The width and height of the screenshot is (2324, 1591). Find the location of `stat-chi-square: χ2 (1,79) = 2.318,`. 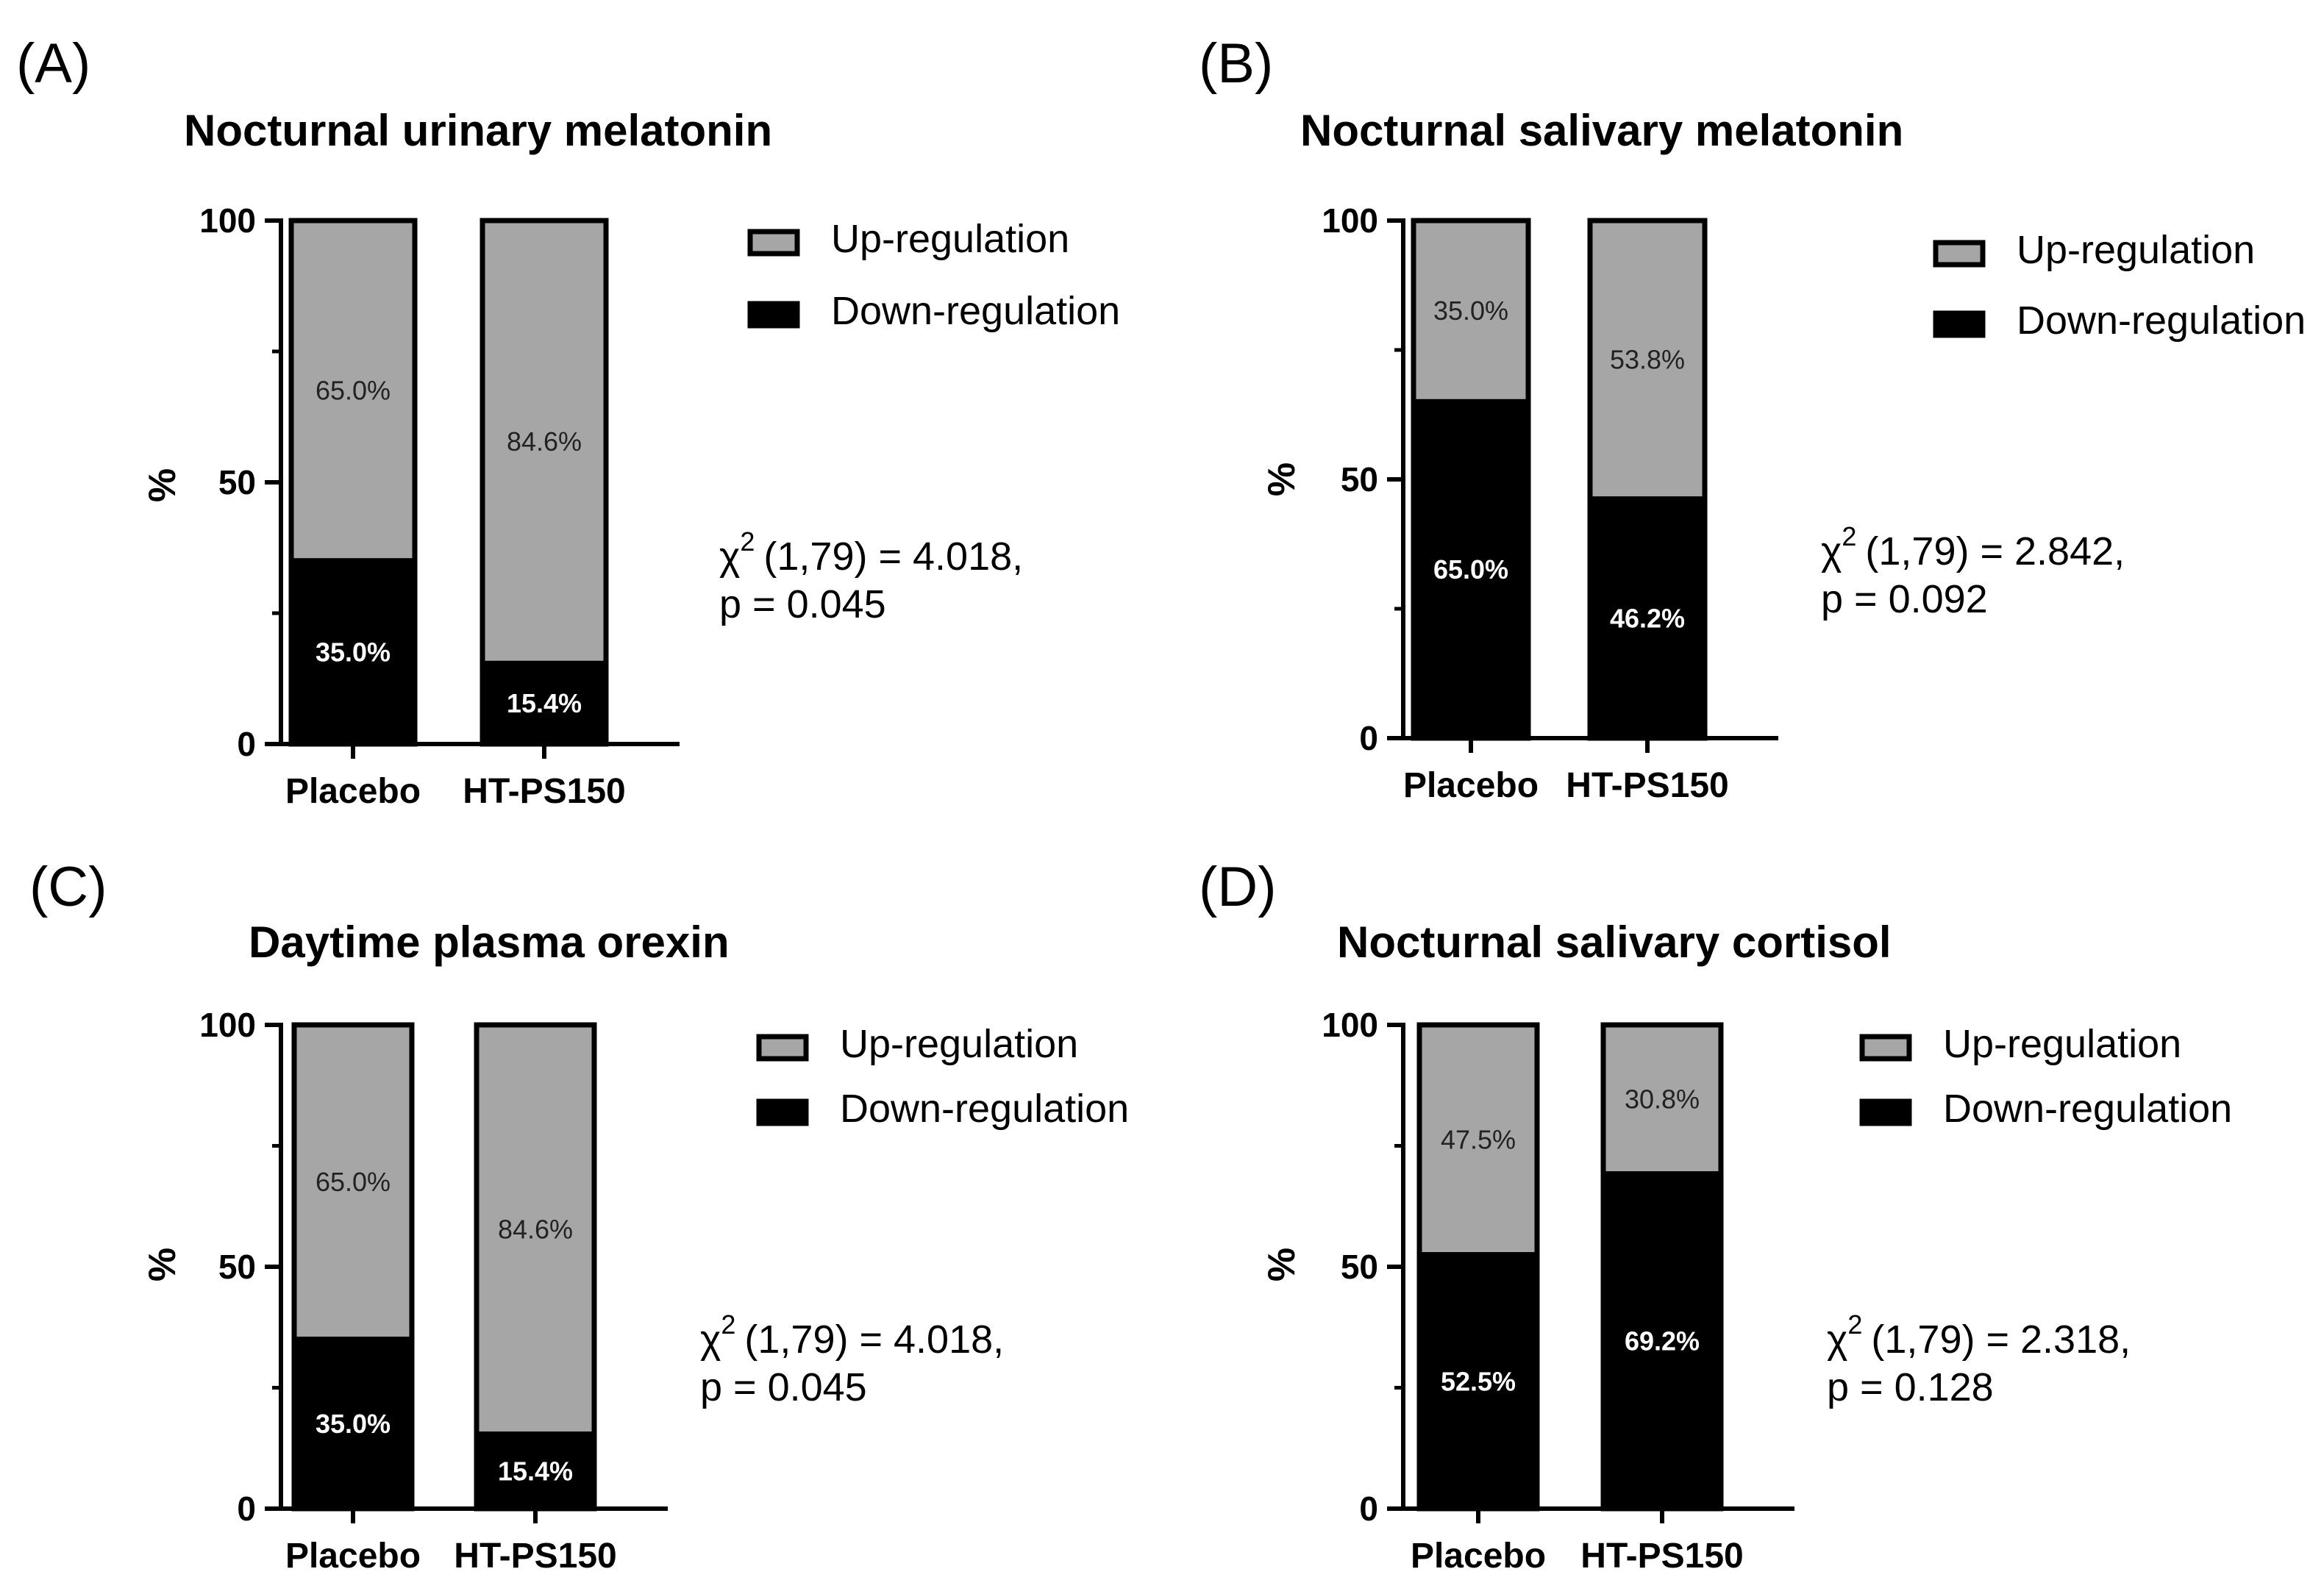

stat-chi-square: χ2 (1,79) = 2.318, is located at coordinates (1979, 1335).